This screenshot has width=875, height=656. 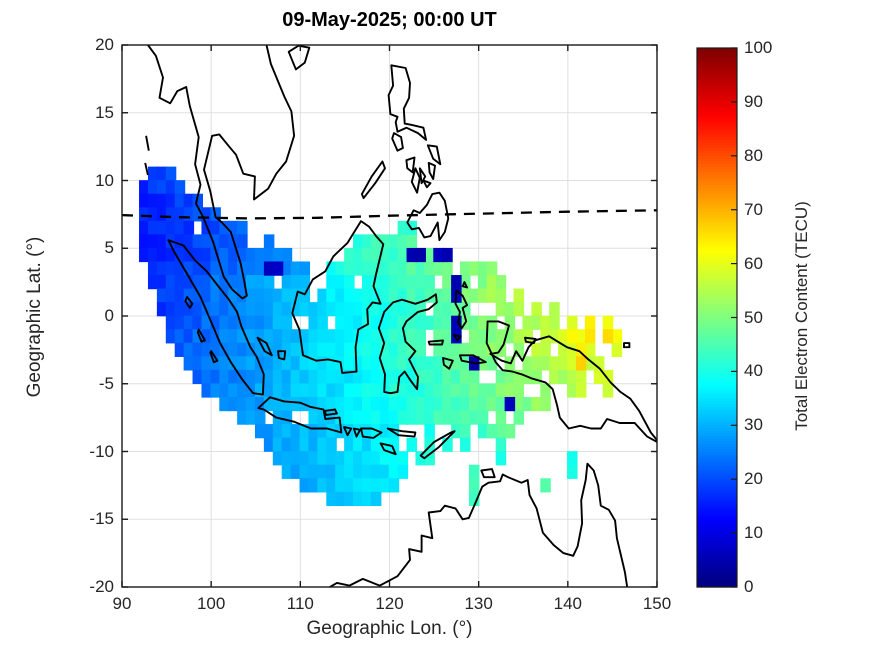 I want to click on coastline-timor, so click(x=437, y=445).